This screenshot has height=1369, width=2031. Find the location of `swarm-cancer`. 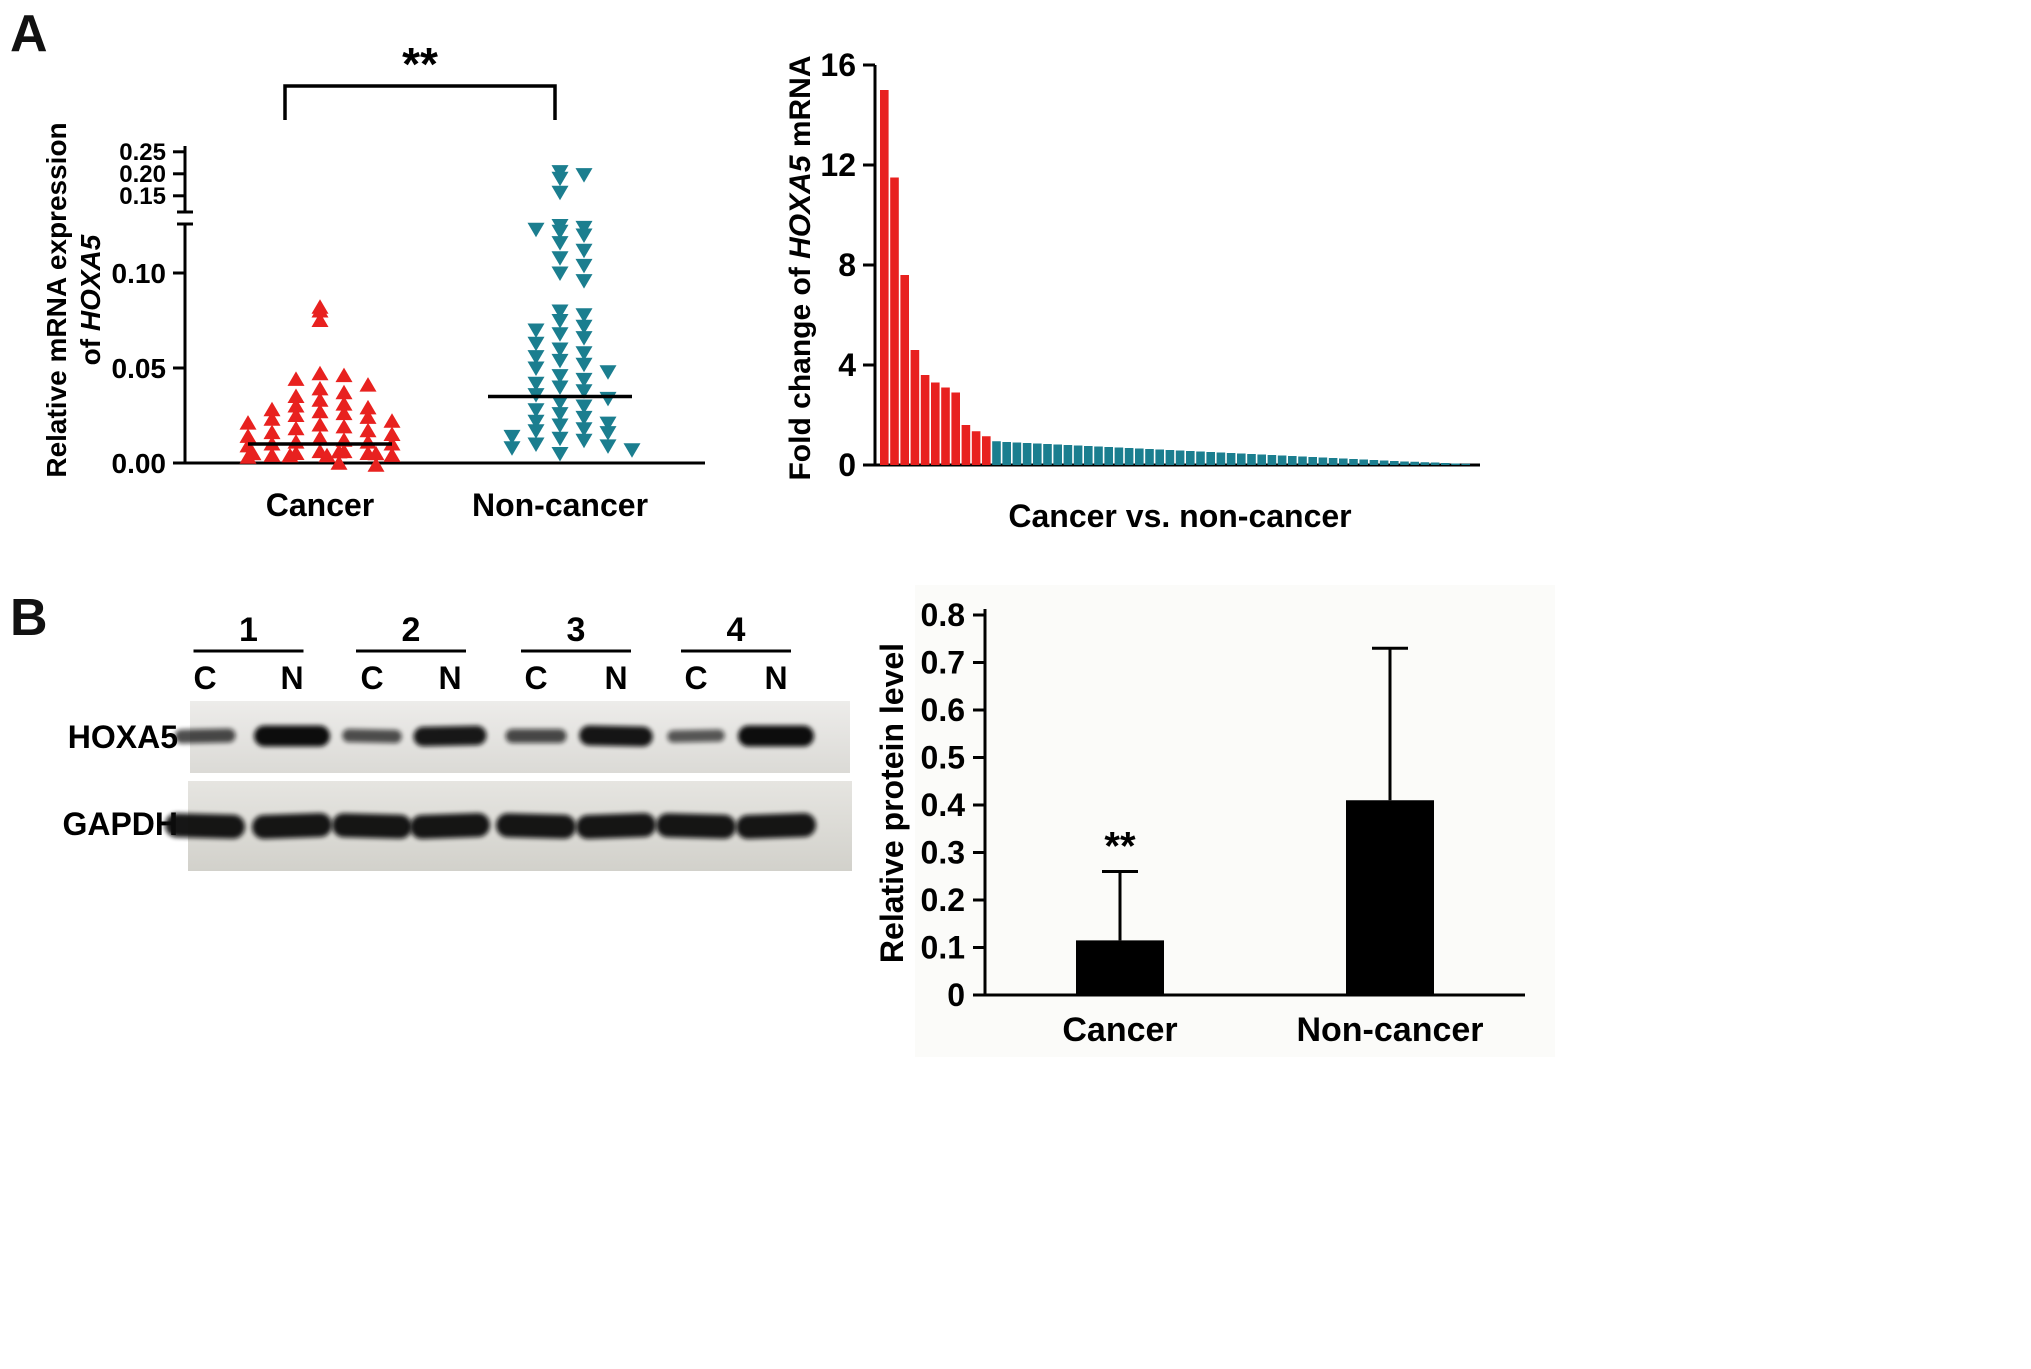

swarm-cancer is located at coordinates (320, 385).